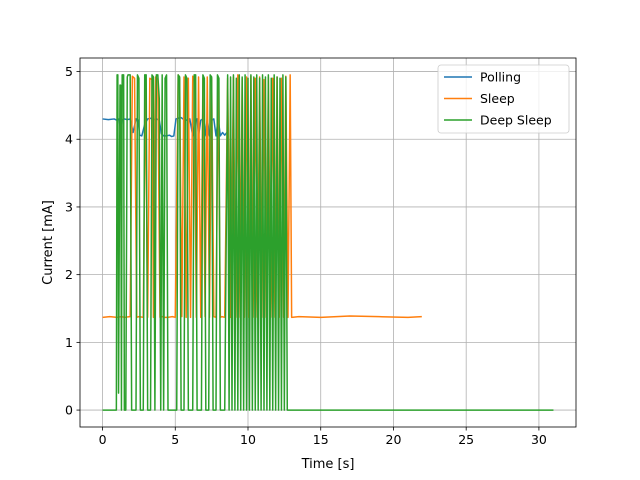  I want to click on legend-label: Sleep, so click(497, 98).